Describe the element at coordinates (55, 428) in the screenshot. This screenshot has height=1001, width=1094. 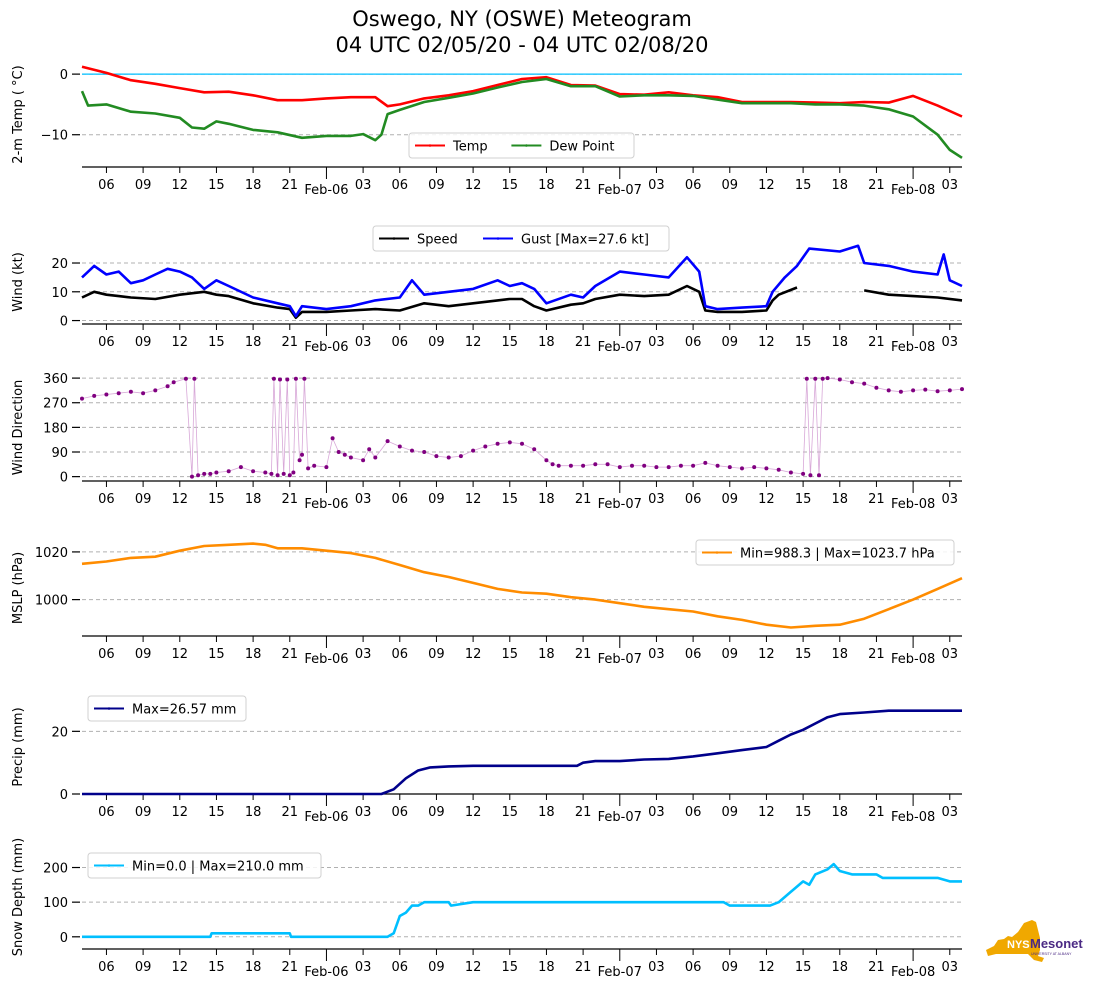
I see `y-tick-label: 180` at that location.